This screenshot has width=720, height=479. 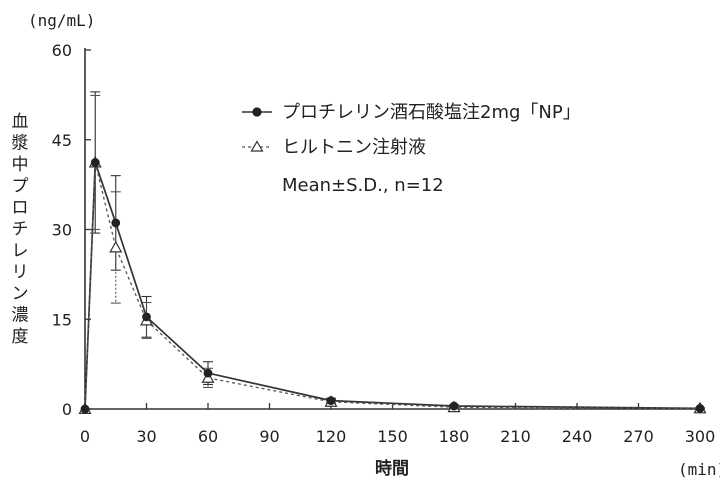 I want to click on y-axis-label-char: 中, so click(x=20, y=165).